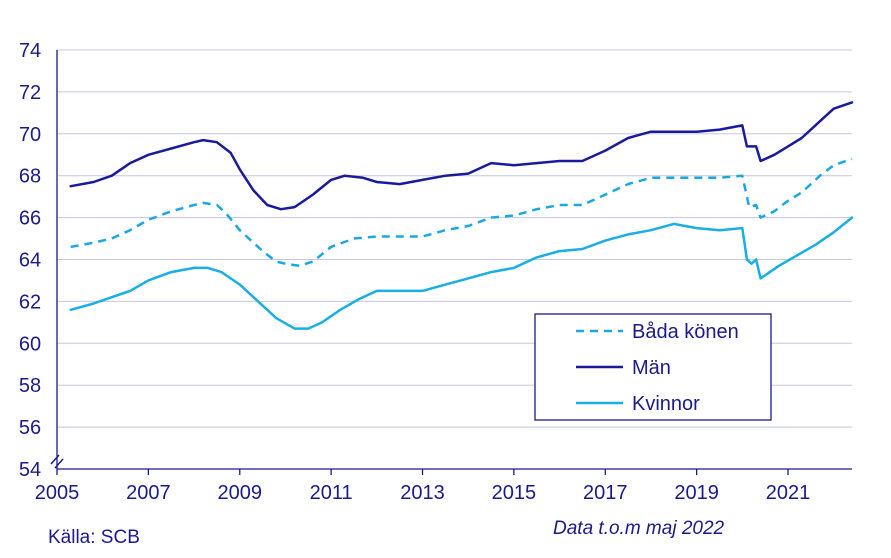 This screenshot has width=891, height=558. What do you see at coordinates (94, 537) in the screenshot?
I see `source-label: Källa: SCB` at bounding box center [94, 537].